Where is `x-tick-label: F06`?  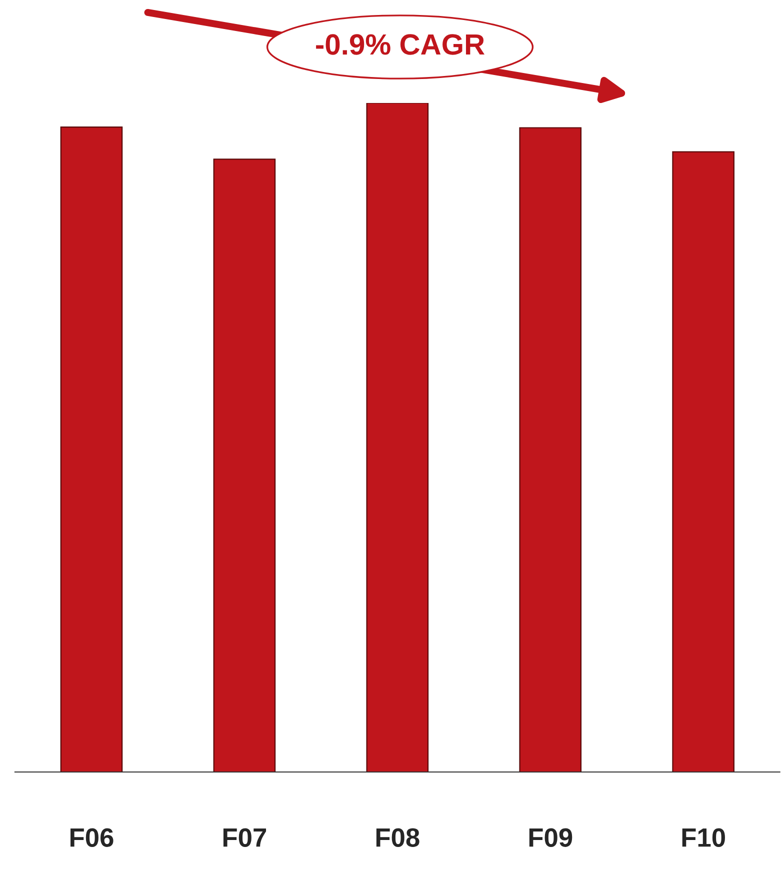
x-tick-label: F06 is located at coordinates (92, 837).